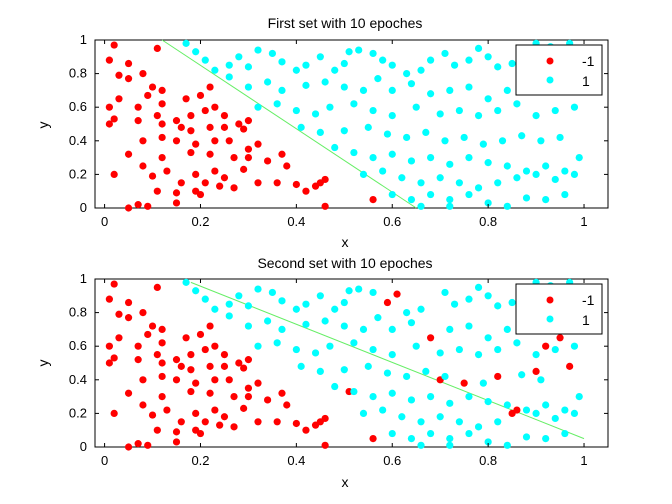 The height and width of the screenshot is (504, 672). I want to click on y-tick-label: 1, so click(83, 278).